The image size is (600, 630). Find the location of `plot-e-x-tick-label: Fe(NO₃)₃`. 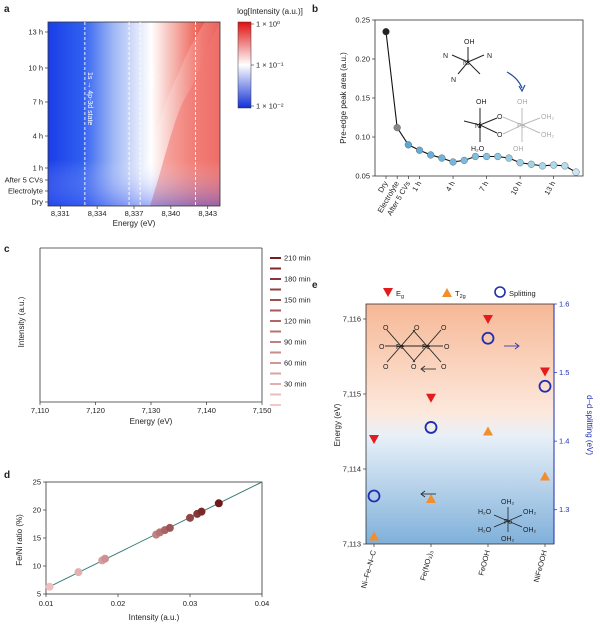

plot-e-x-tick-label: Fe(NO₃)₃ is located at coordinates (426, 565).